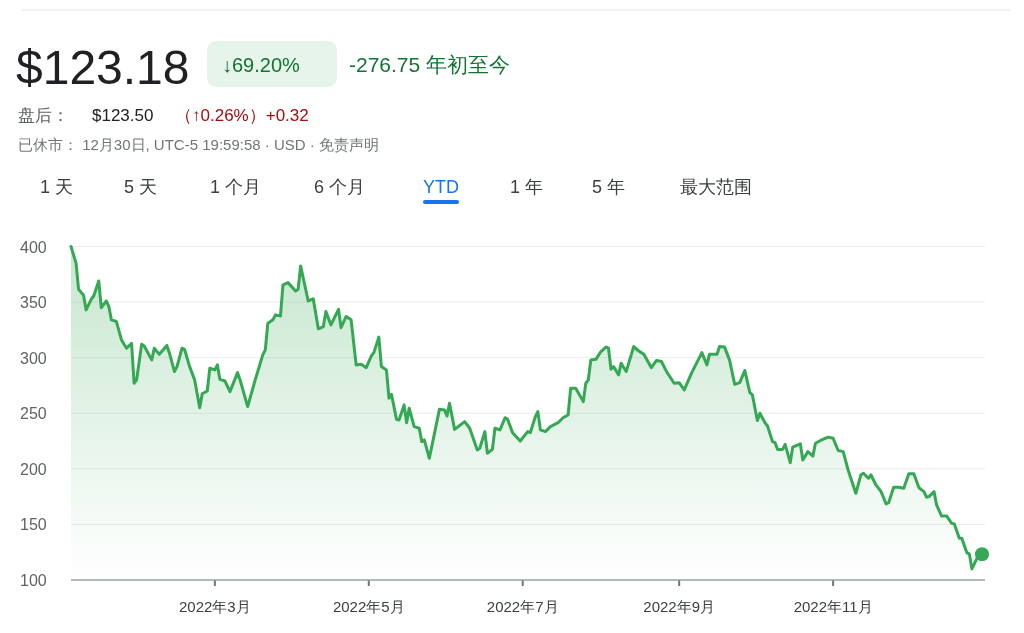 This screenshot has width=1024, height=633. Describe the element at coordinates (214, 606) in the screenshot. I see `x-tick-label: 2022年3月` at that location.